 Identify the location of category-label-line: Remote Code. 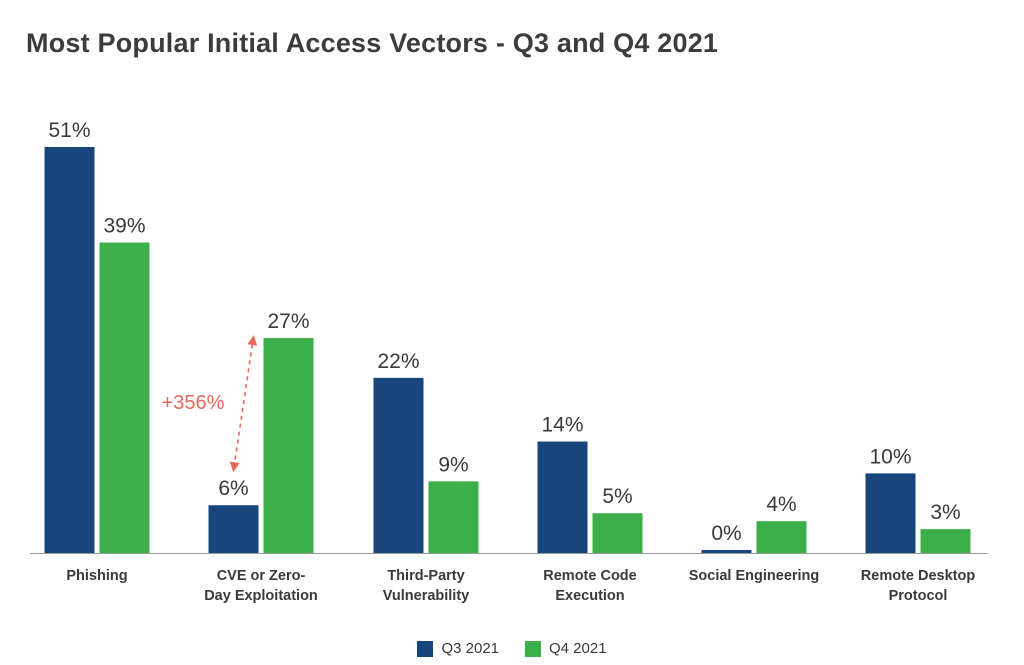
(589, 576).